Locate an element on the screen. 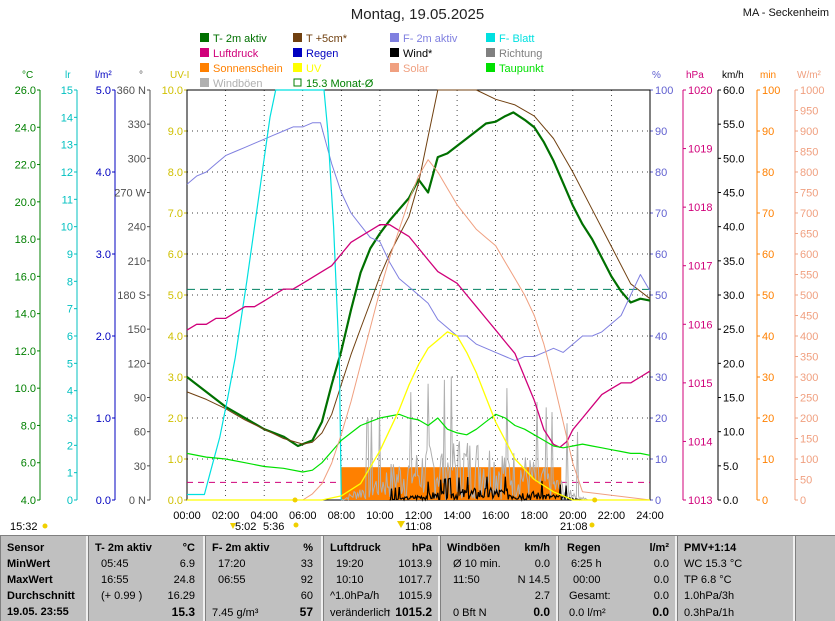  axis-tick-label: 12 is located at coordinates (67, 173).